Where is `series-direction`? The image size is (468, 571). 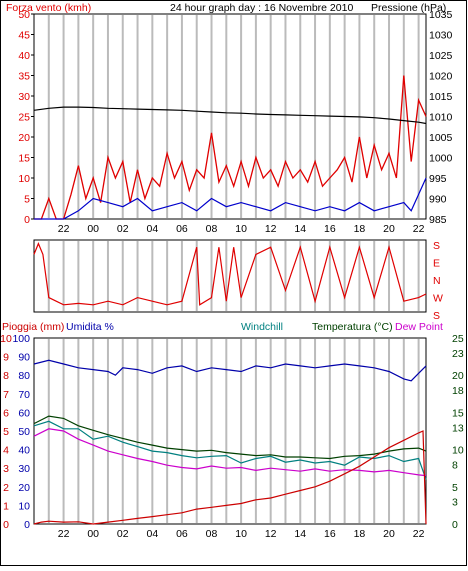 series-direction is located at coordinates (230, 274).